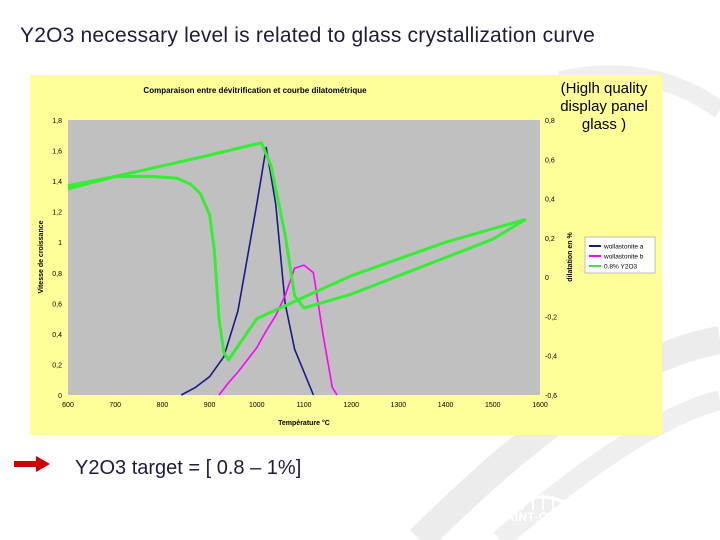  What do you see at coordinates (257, 405) in the screenshot?
I see `x-tick-label: 1000` at bounding box center [257, 405].